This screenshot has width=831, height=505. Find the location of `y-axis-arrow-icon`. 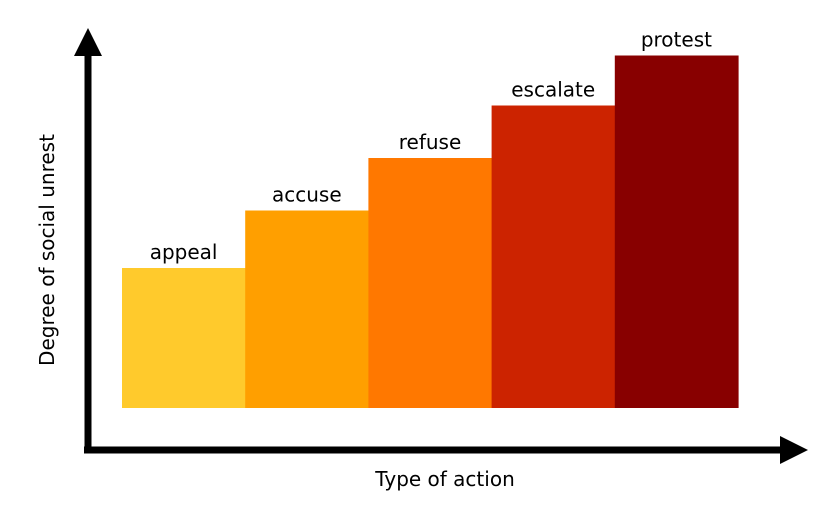

y-axis-arrow-icon is located at coordinates (88, 42).